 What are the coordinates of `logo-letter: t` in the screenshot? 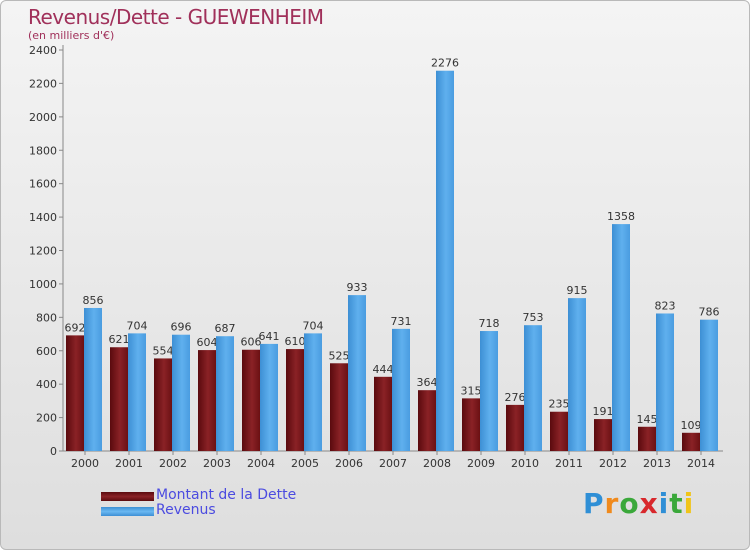 It's located at (676, 503).